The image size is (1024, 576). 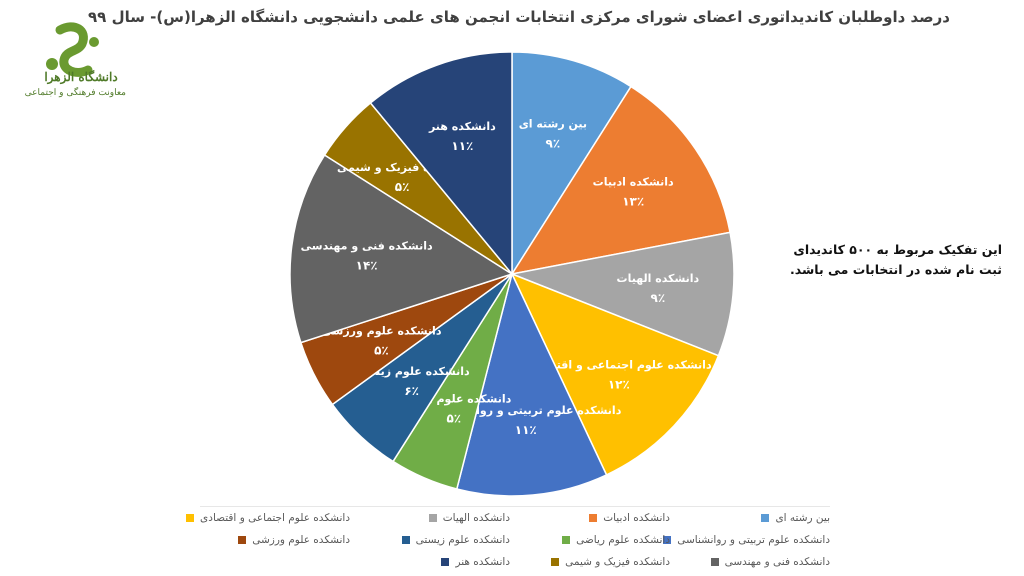 What do you see at coordinates (75, 93) in the screenshot?
I see `logo-subtitle: معاونت فرهنگی و اجتماعی` at bounding box center [75, 93].